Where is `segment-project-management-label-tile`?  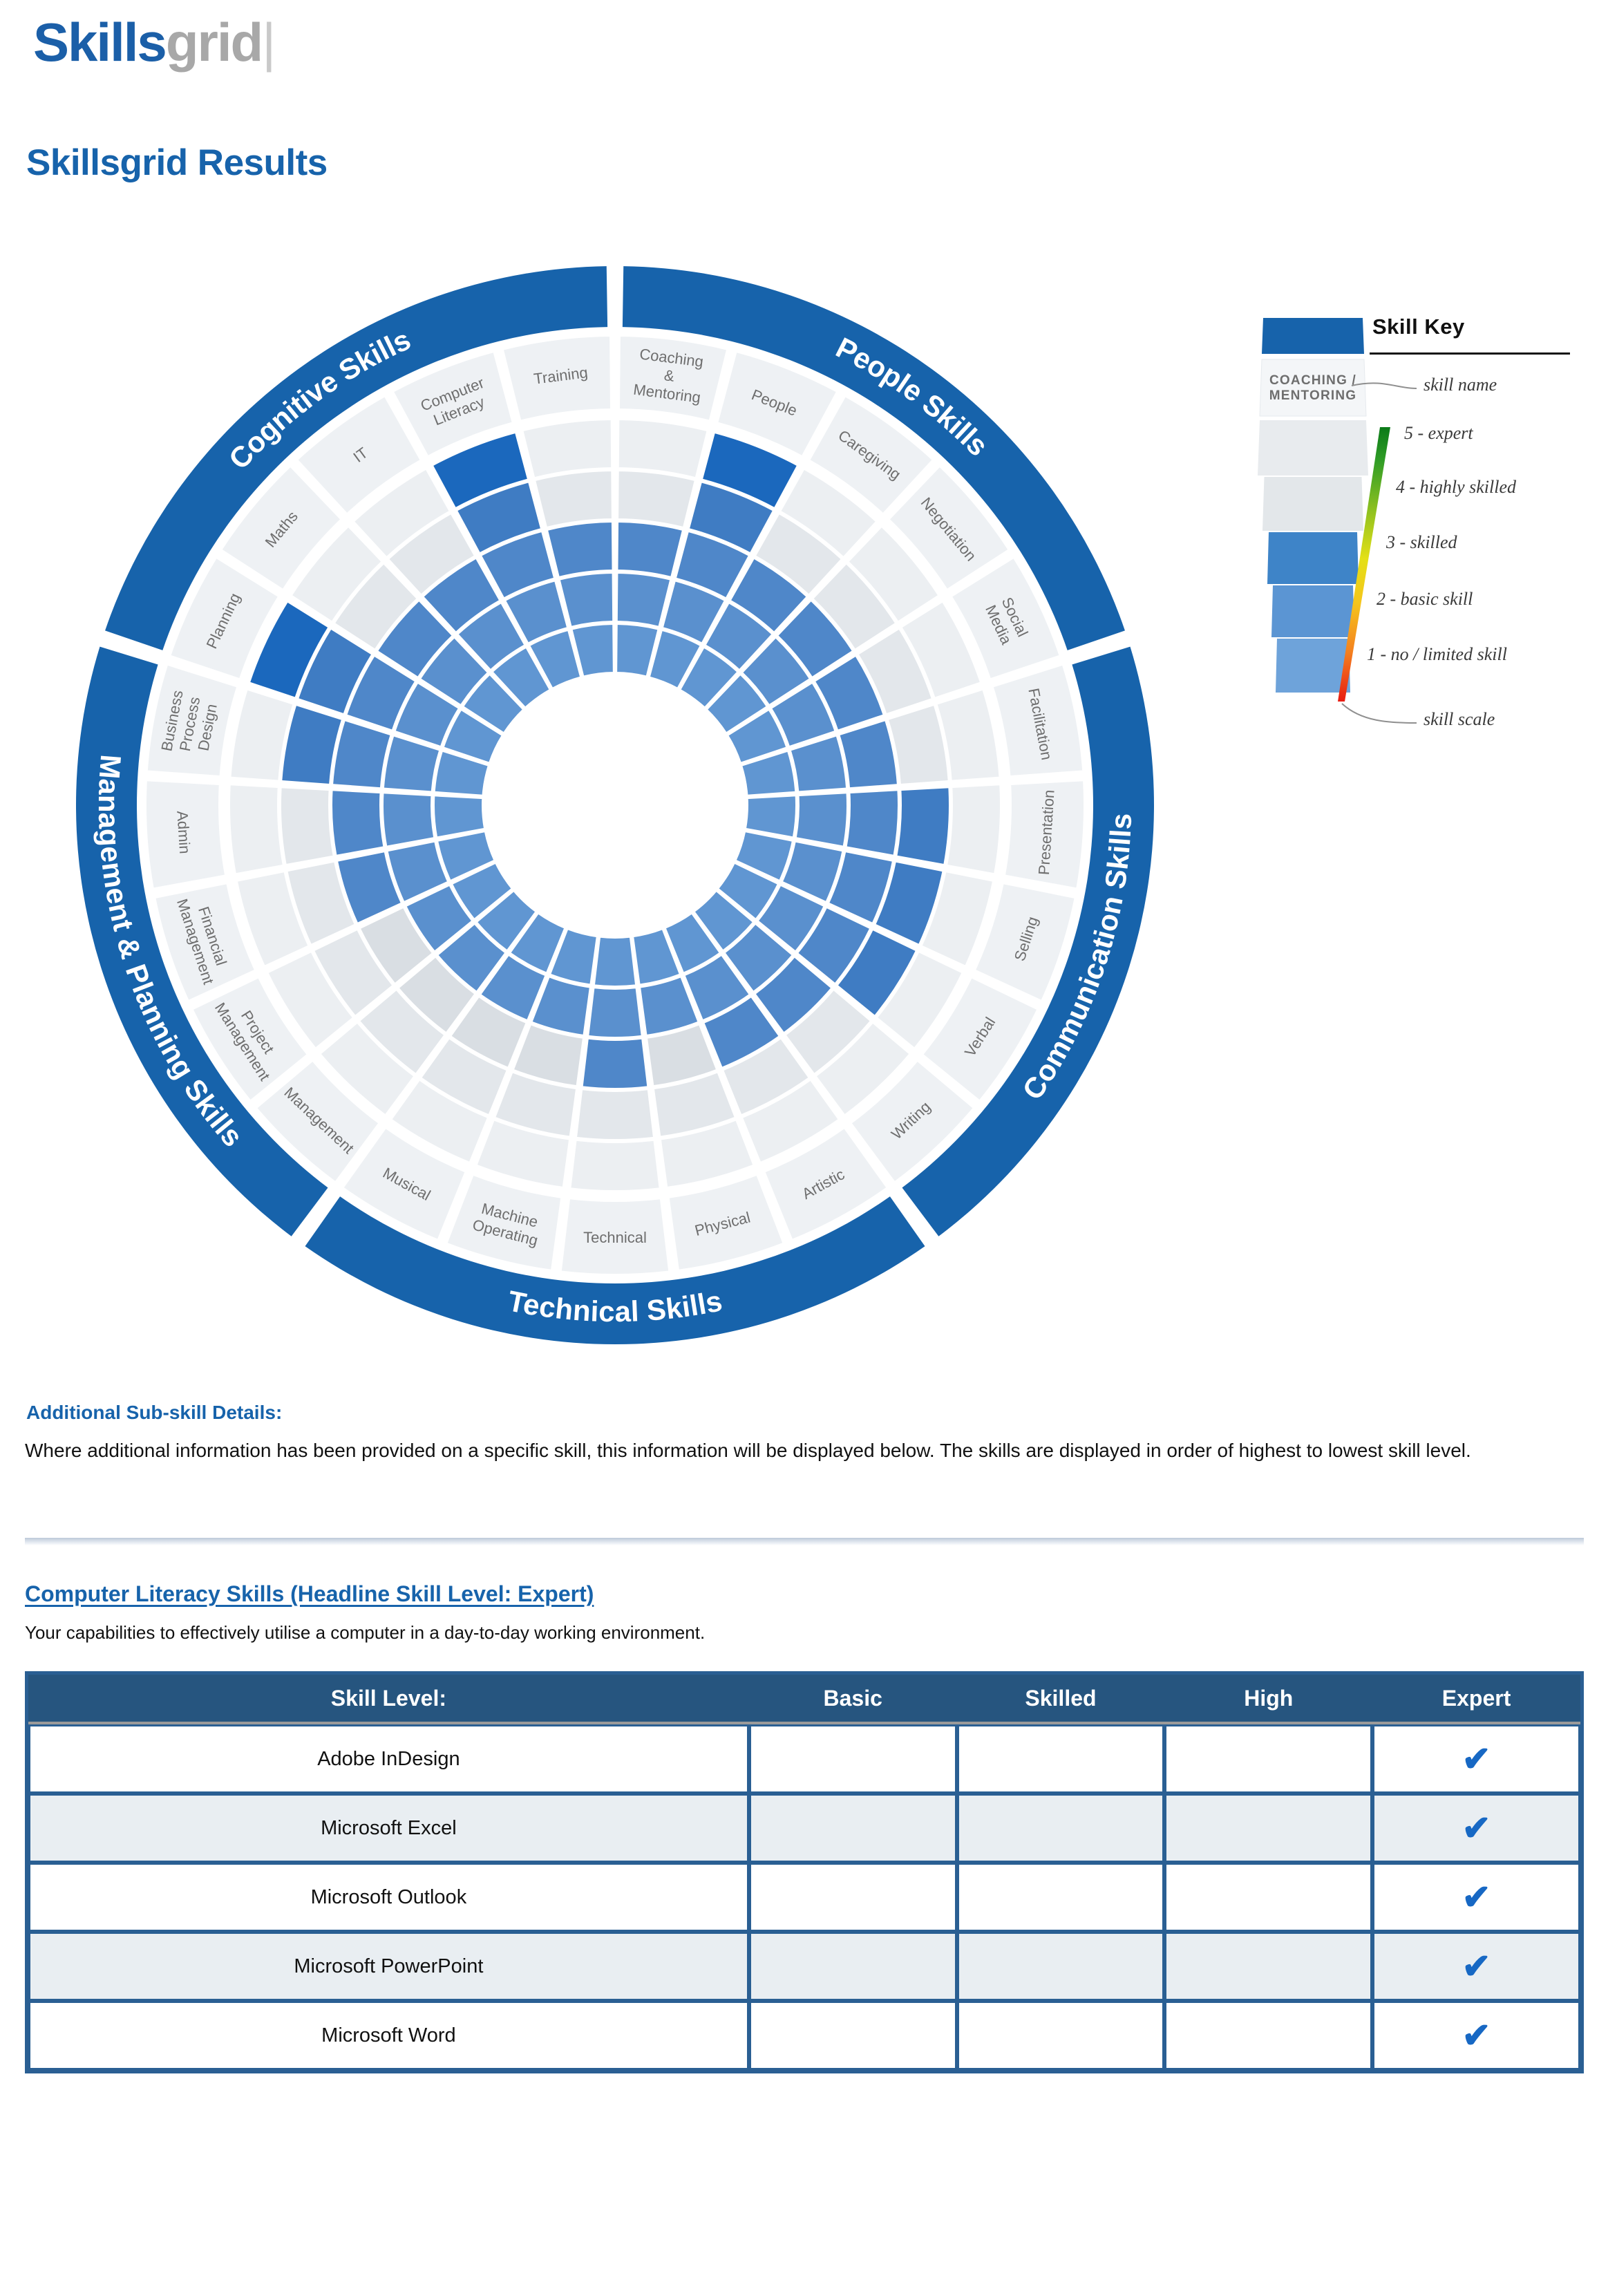 segment-project-management-label-tile is located at coordinates (249, 1040).